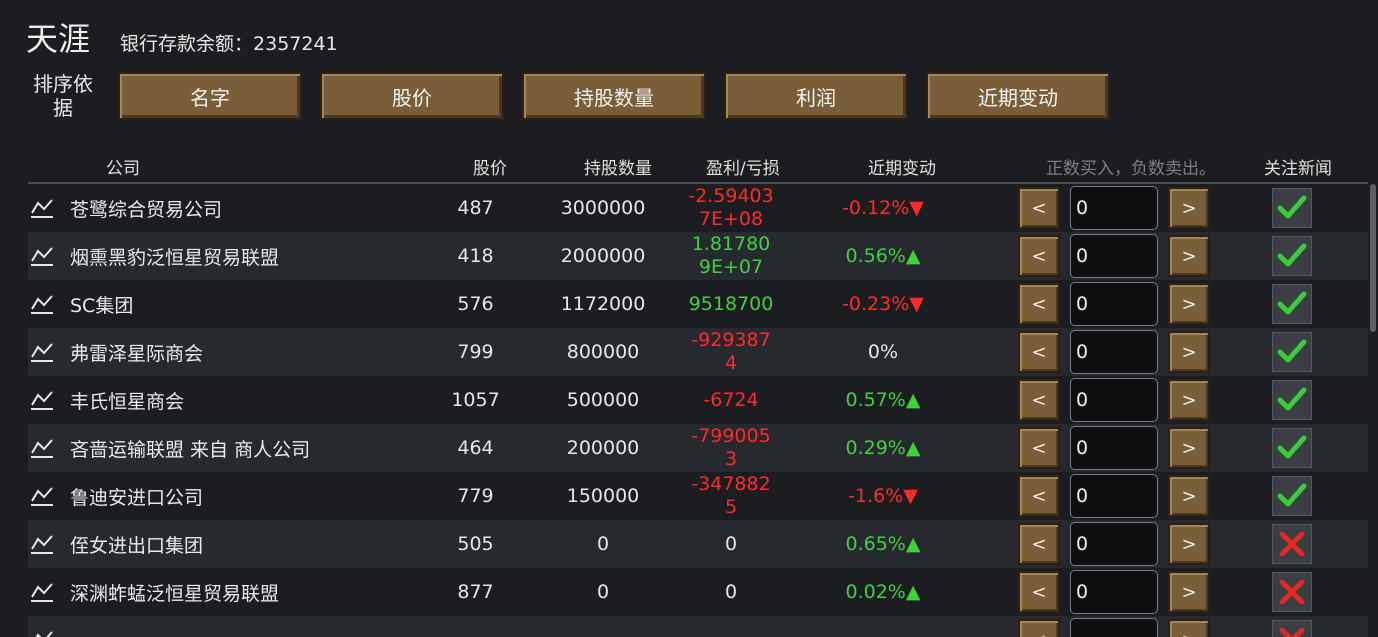 This screenshot has width=1378, height=637. Describe the element at coordinates (603, 399) in the screenshot. I see `shares-held: 500000` at that location.